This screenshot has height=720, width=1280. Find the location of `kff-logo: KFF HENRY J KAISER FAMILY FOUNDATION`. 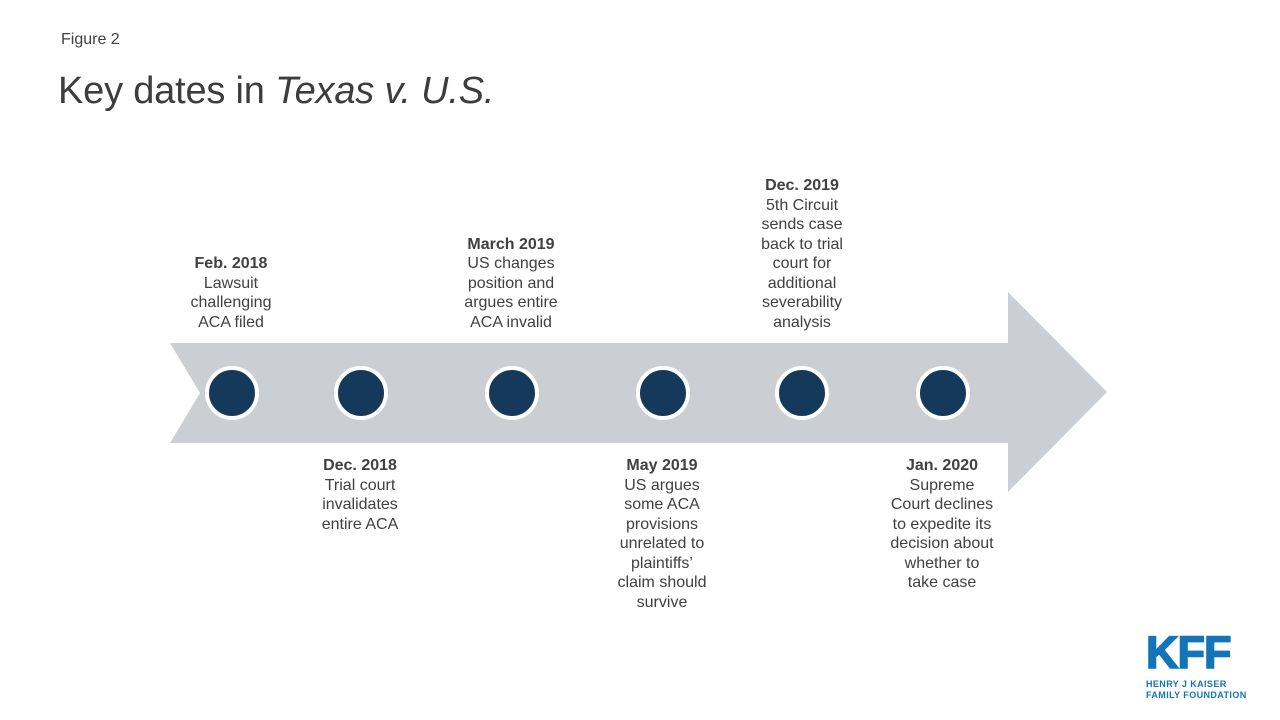

kff-logo: KFF HENRY J KAISER FAMILY FOUNDATION is located at coordinates (1196, 664).